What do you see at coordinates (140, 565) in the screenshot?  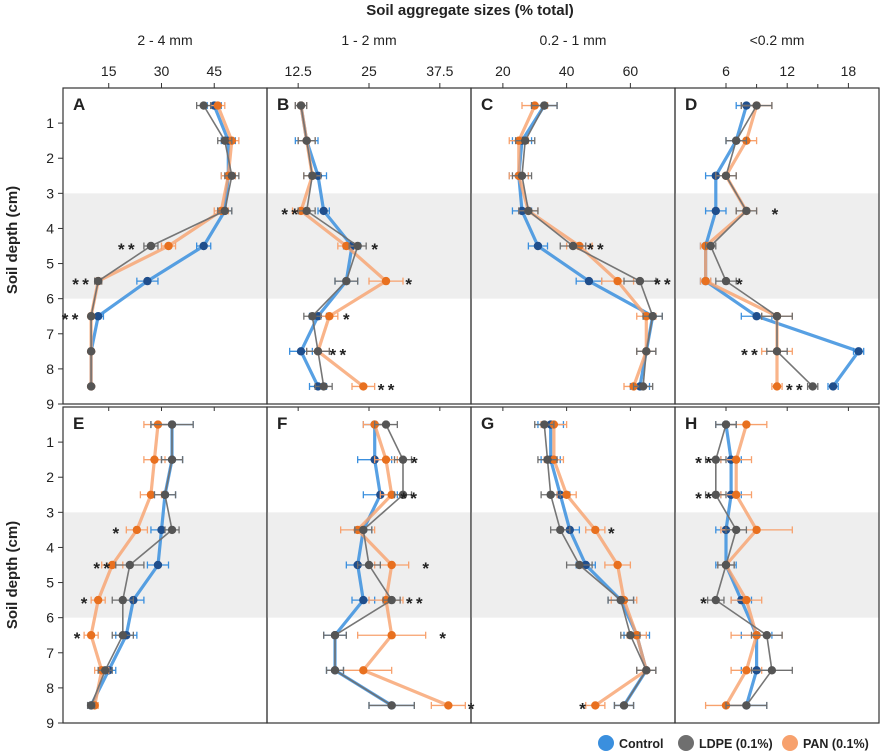 I see `series-ldpe-E` at bounding box center [140, 565].